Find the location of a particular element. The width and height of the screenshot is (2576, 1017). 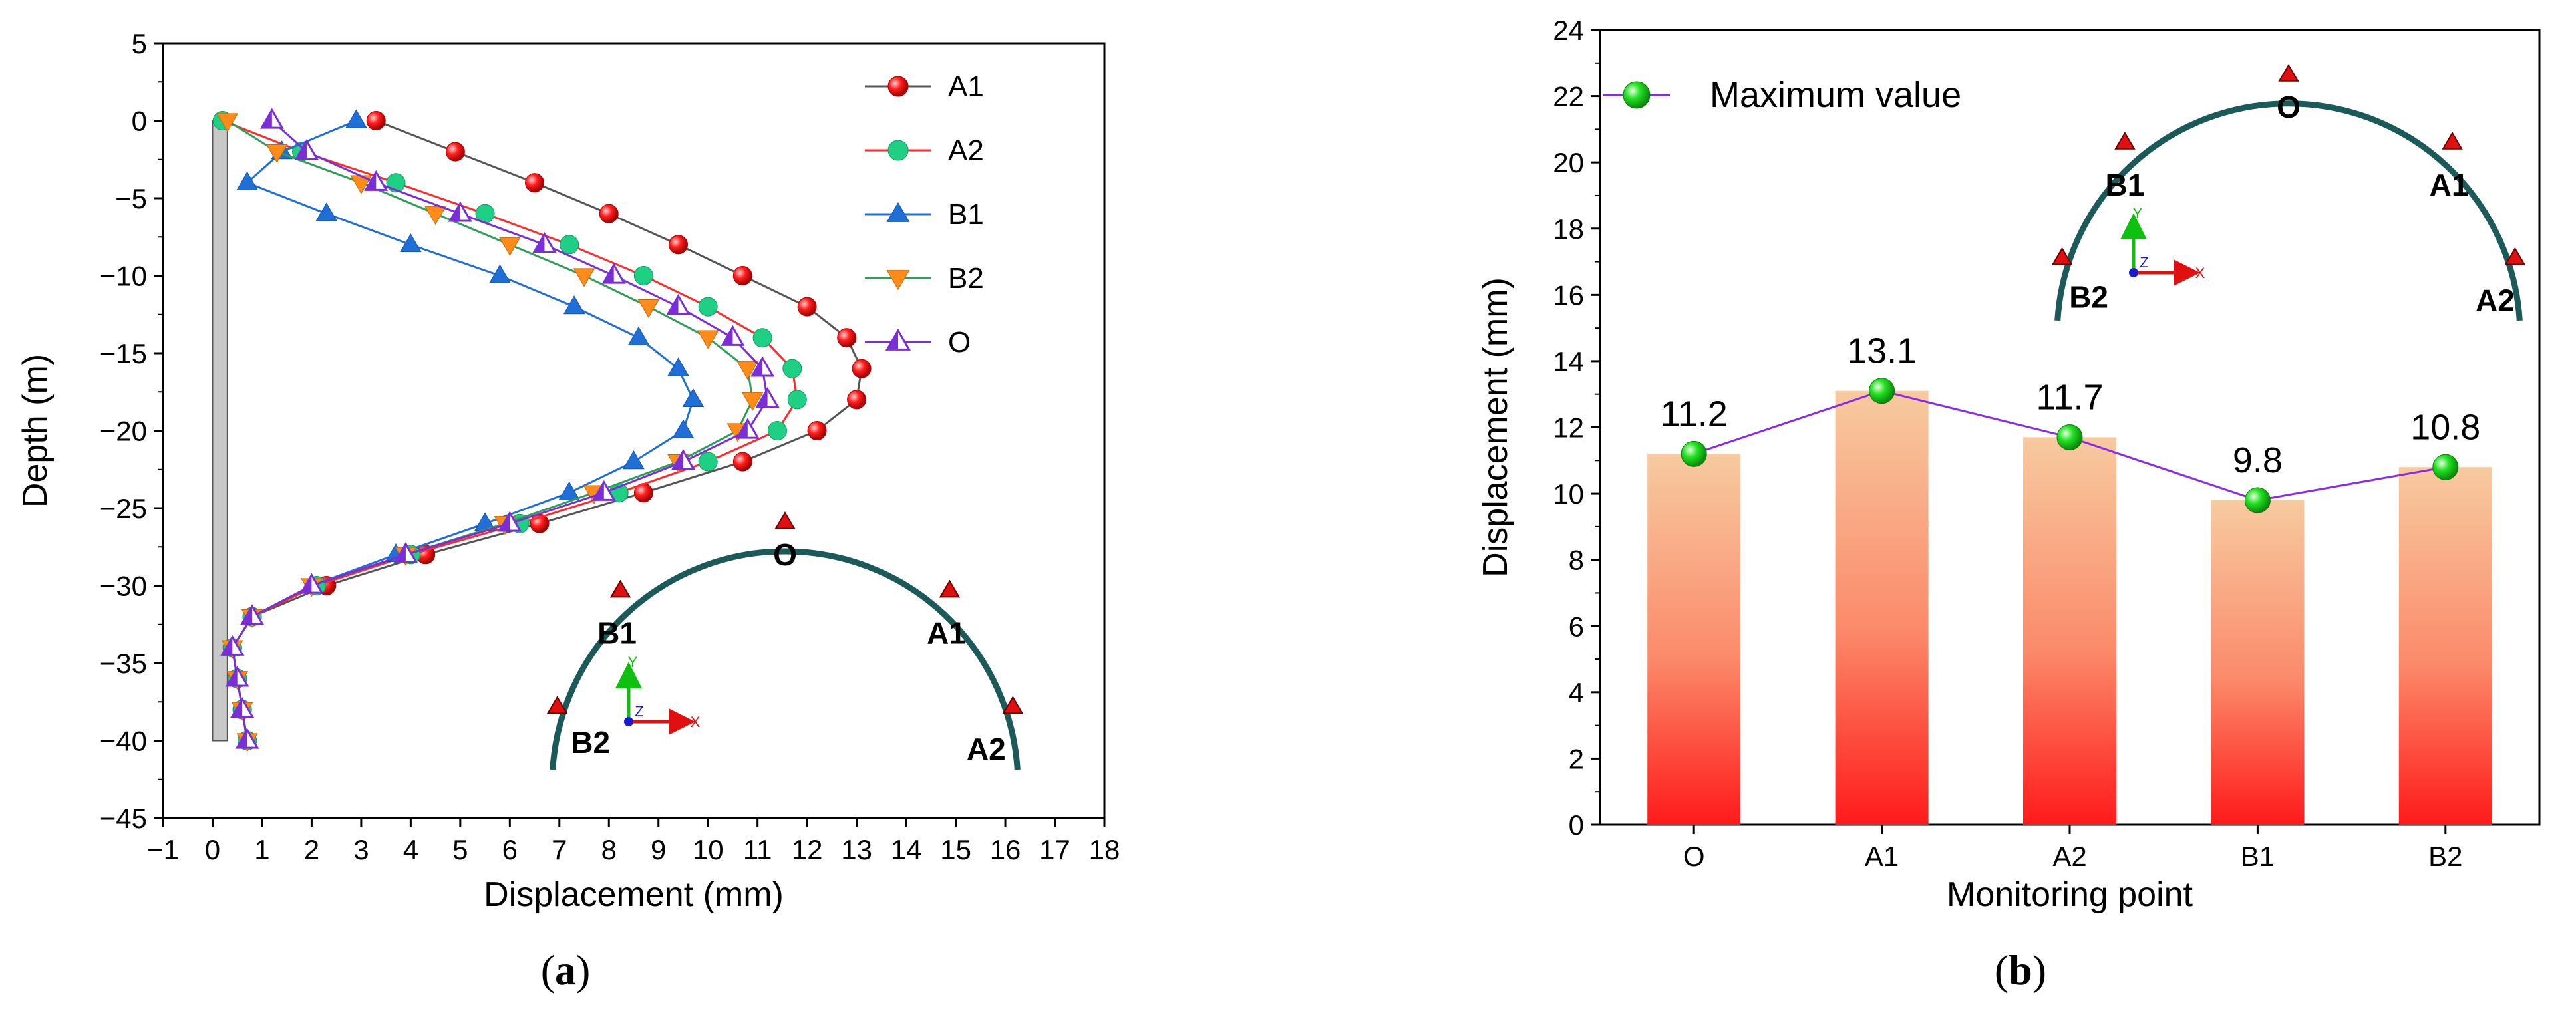

x-tick-label-a-4: 3 is located at coordinates (361, 849).